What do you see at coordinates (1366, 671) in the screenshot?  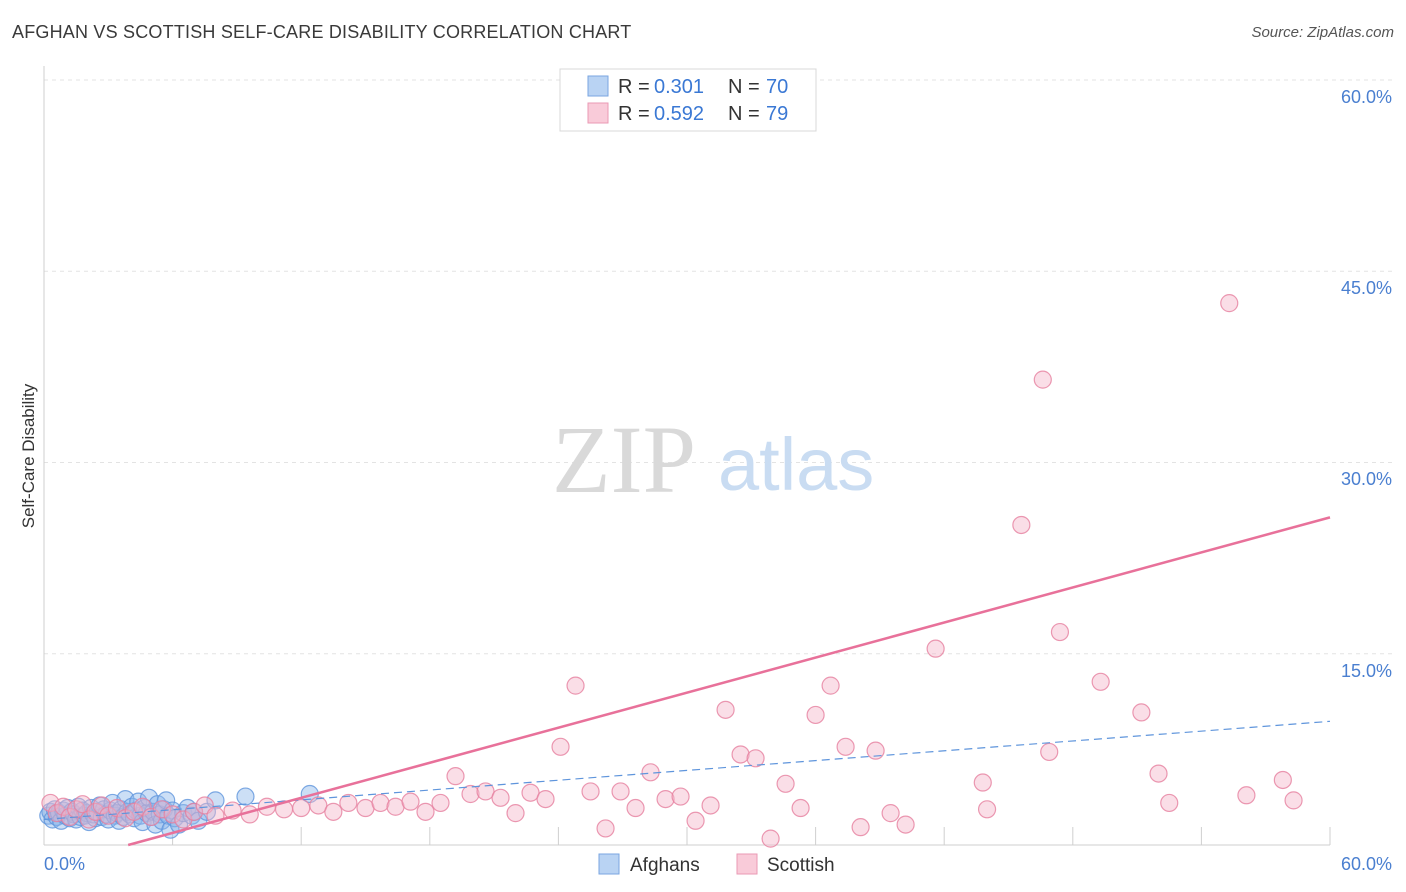 I see `y-tick-15: 15.0%` at bounding box center [1366, 671].